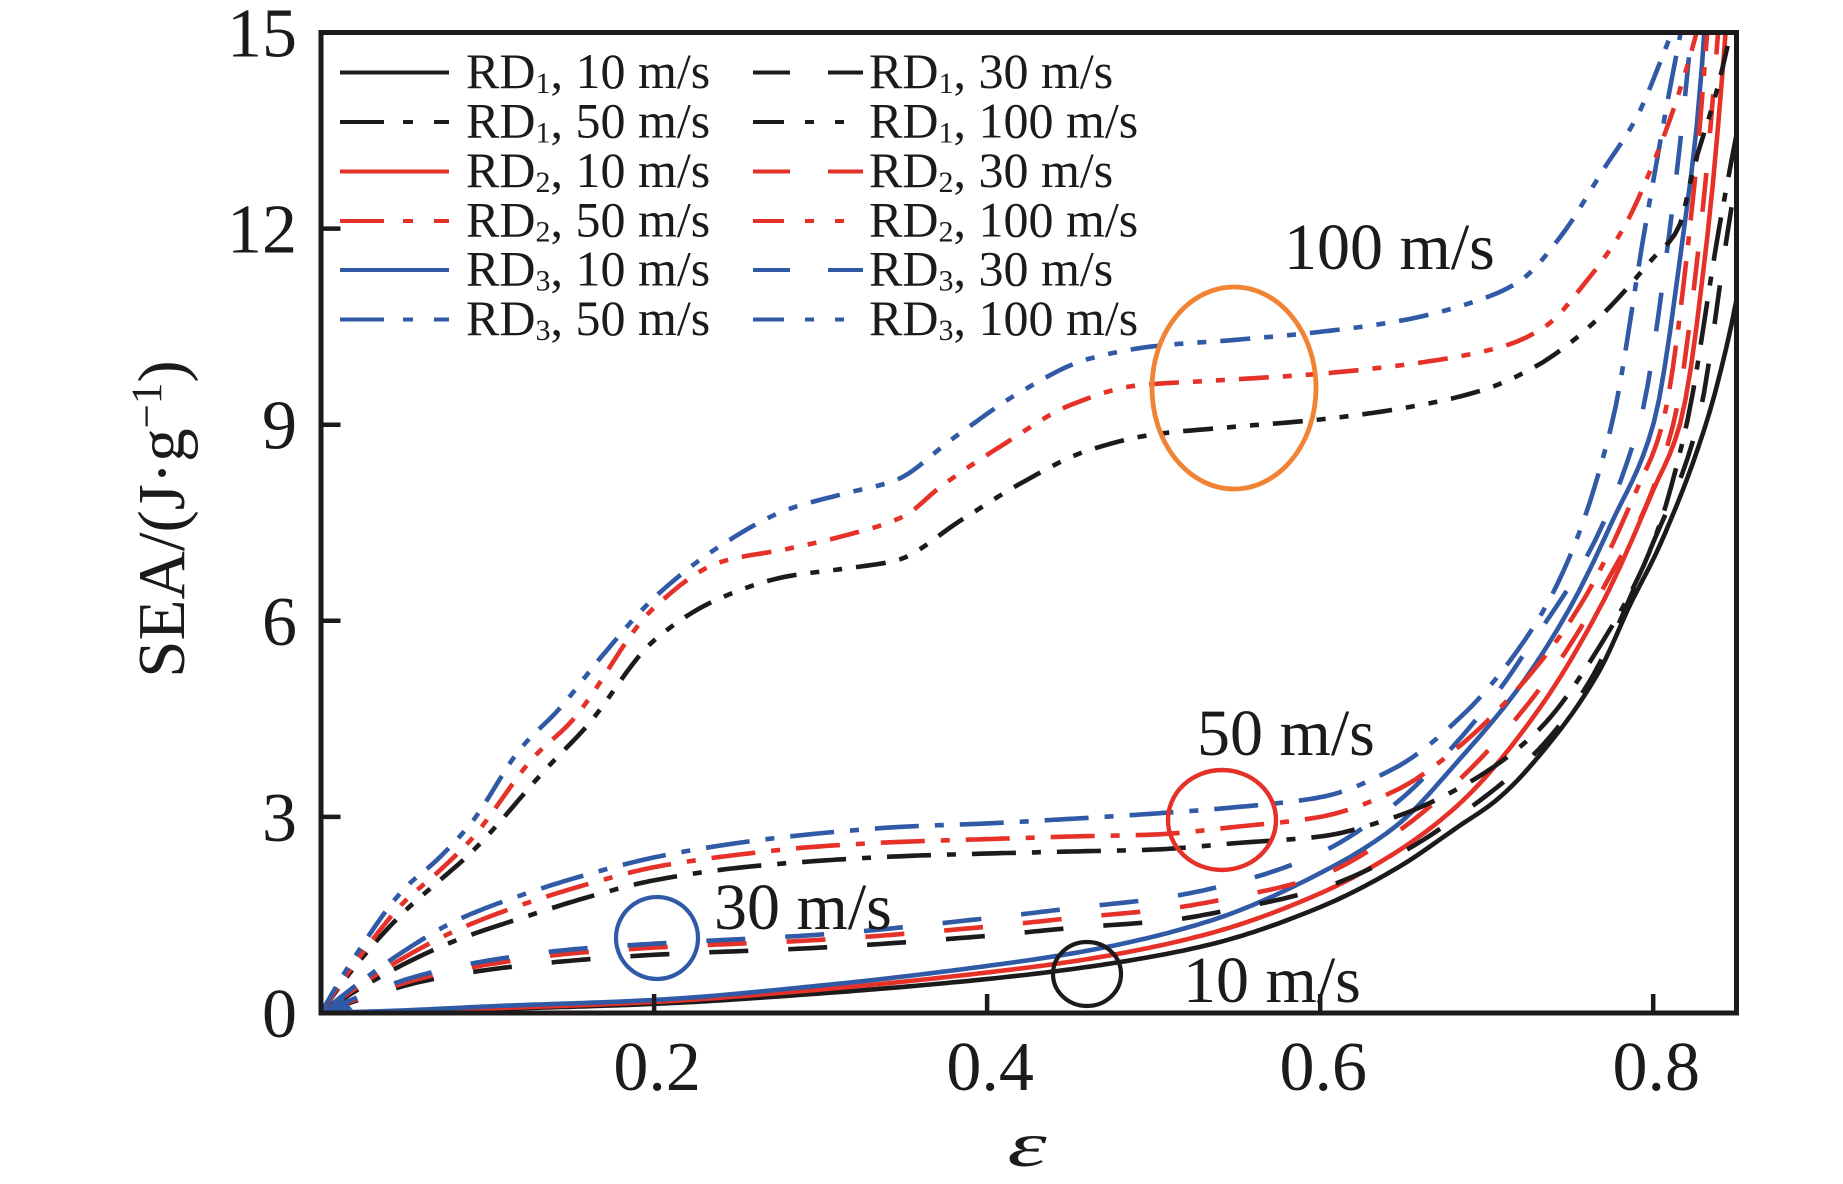 This screenshot has width=1843, height=1184. I want to click on svg-text: RD1, 100 m/s, so click(1003, 121).